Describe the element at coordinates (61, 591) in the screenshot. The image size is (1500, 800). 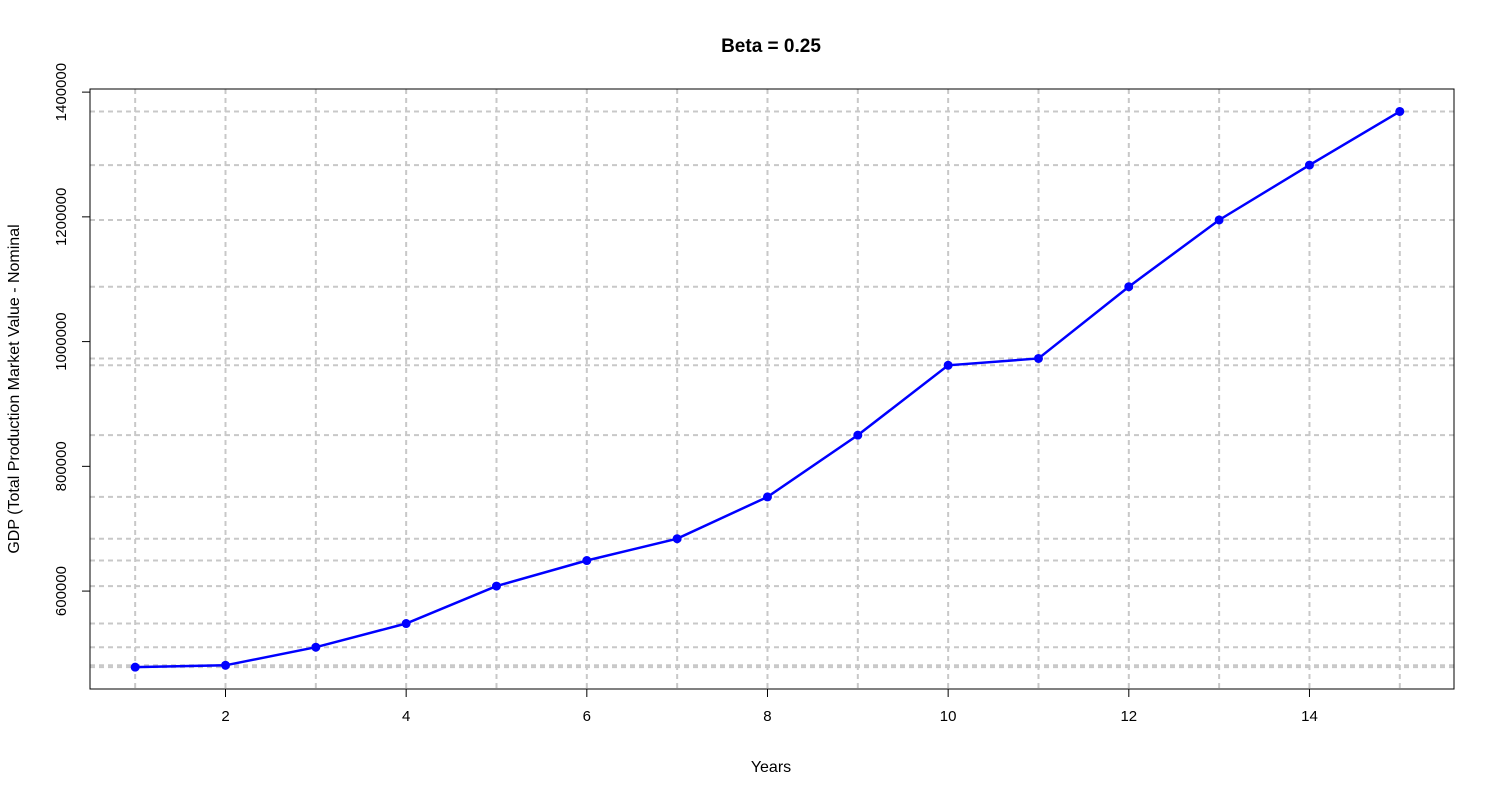
I see `y-tick-label: 600000` at that location.